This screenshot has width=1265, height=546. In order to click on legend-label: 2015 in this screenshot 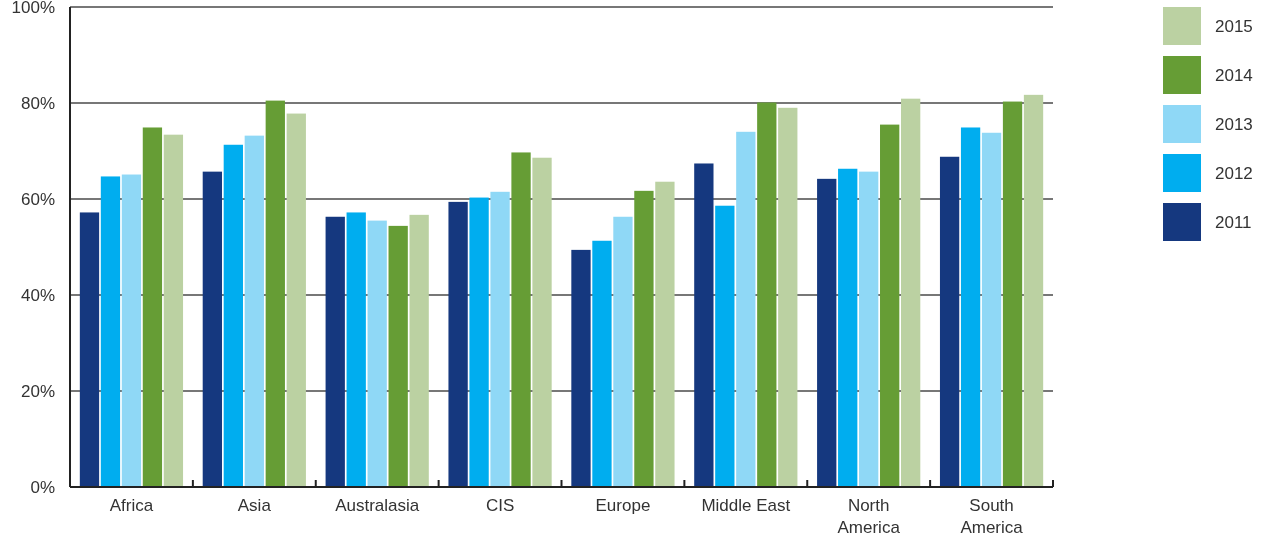, I will do `click(1234, 26)`.